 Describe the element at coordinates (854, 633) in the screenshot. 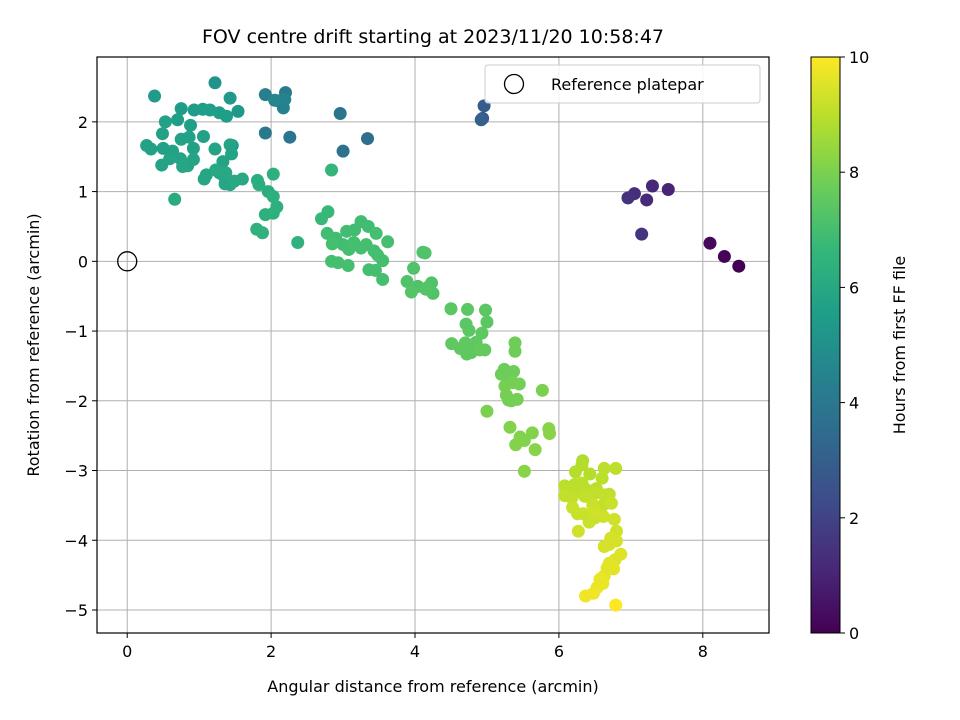

I see `colorbar-tick-label: 0` at that location.